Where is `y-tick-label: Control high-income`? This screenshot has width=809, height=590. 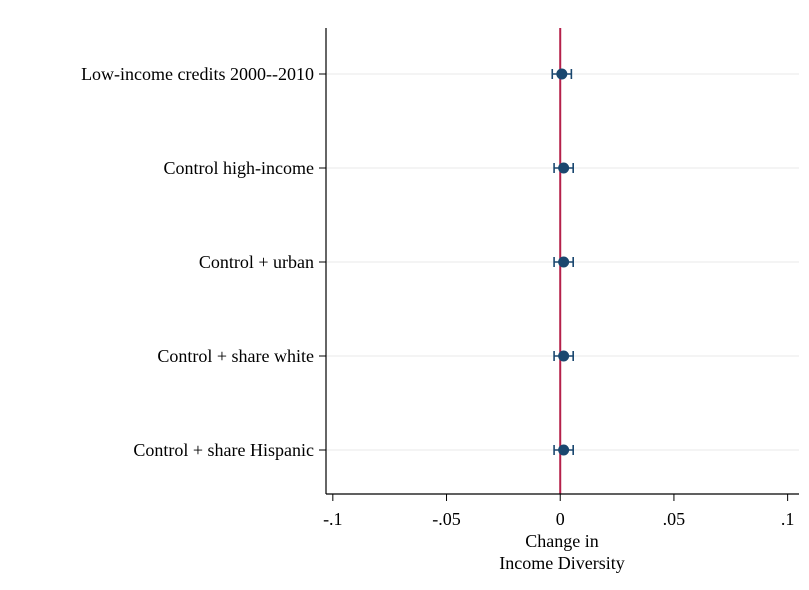 y-tick-label: Control high-income is located at coordinates (239, 168).